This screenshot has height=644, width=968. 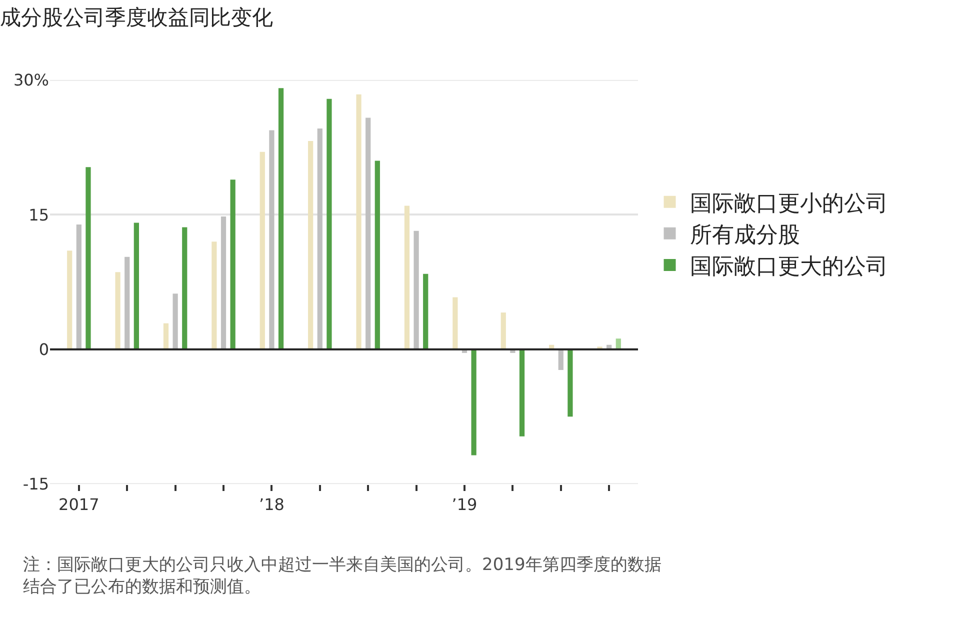 I want to click on y-tick-label: -15, so click(x=35, y=484).